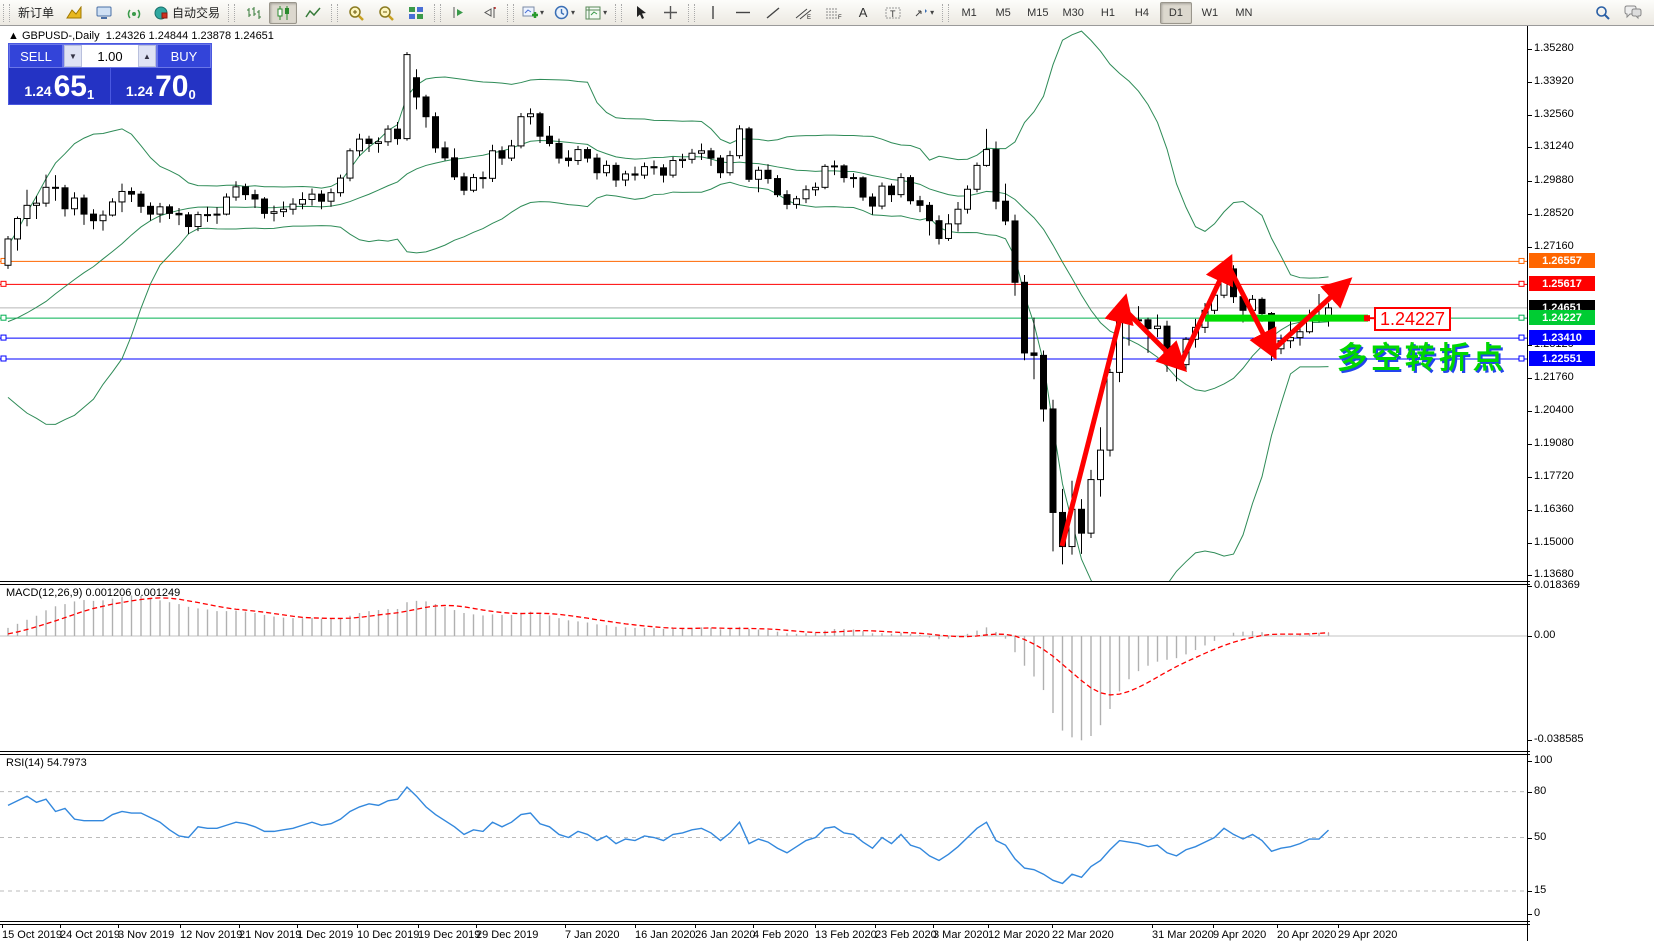  What do you see at coordinates (713, 13) in the screenshot?
I see `vline-icon` at bounding box center [713, 13].